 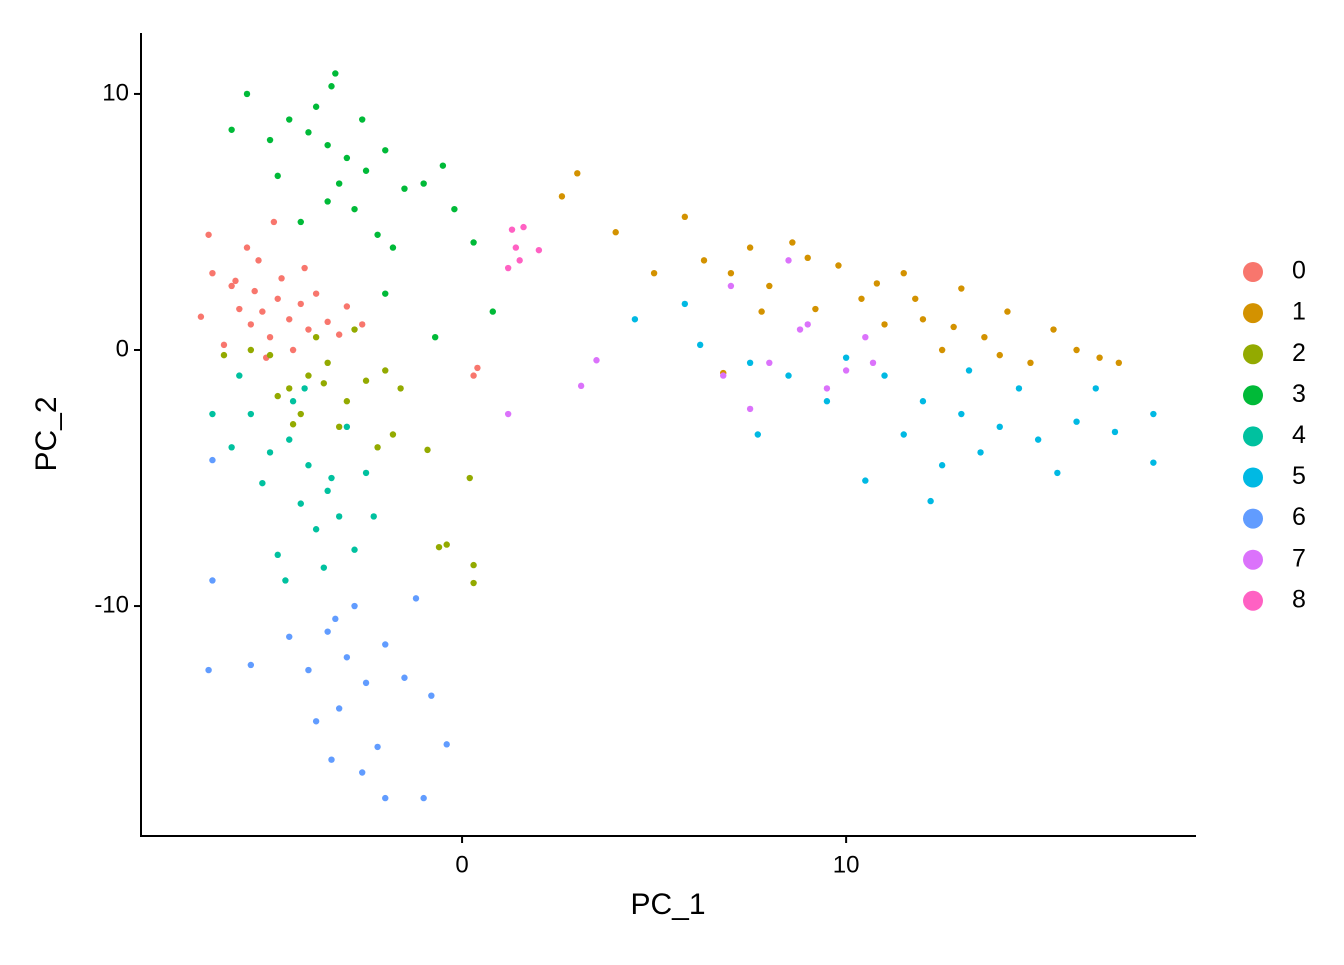 I want to click on x-axis-title: PC_1, so click(x=667, y=904).